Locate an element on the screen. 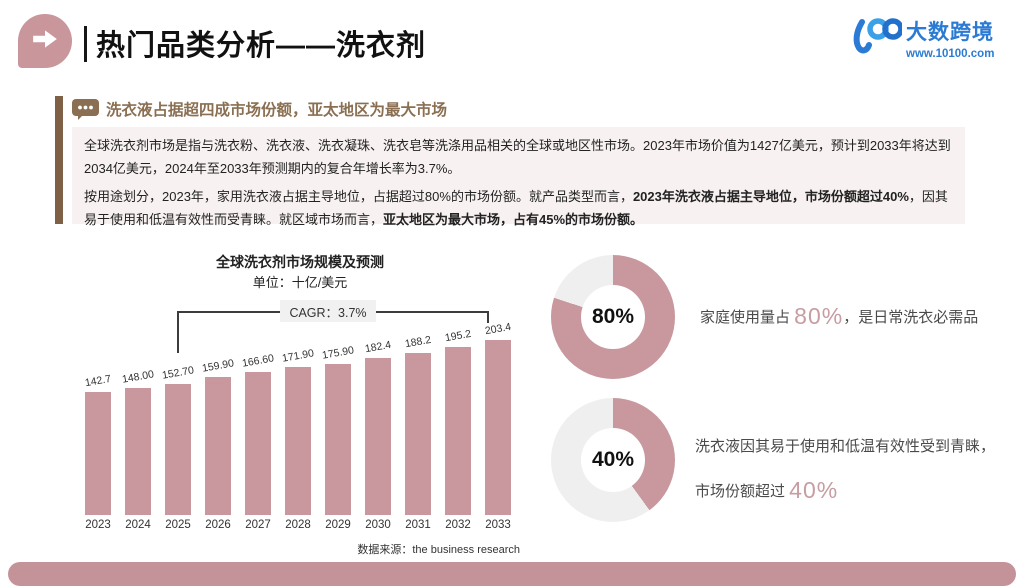  donut-chart-market-share: 40% is located at coordinates (613, 460).